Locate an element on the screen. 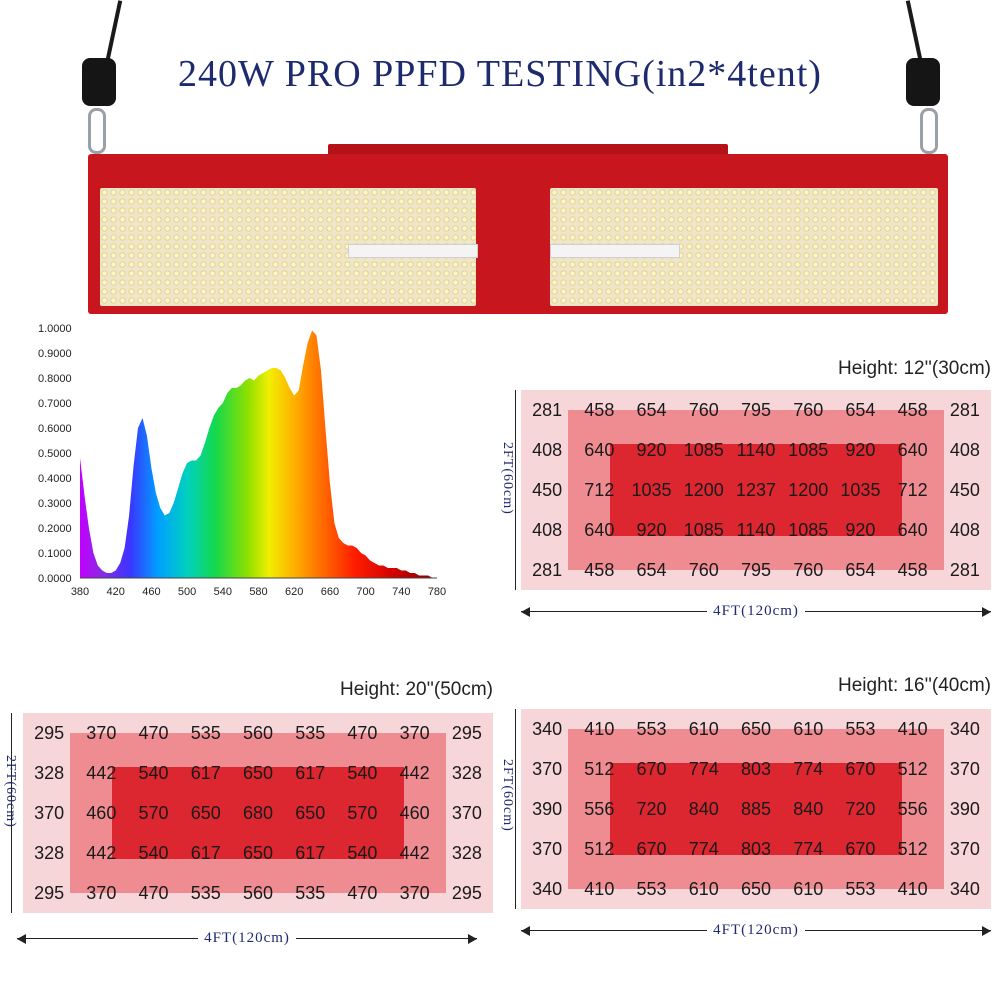 The width and height of the screenshot is (1000, 1000). ppfd-value: 512 is located at coordinates (912, 848).